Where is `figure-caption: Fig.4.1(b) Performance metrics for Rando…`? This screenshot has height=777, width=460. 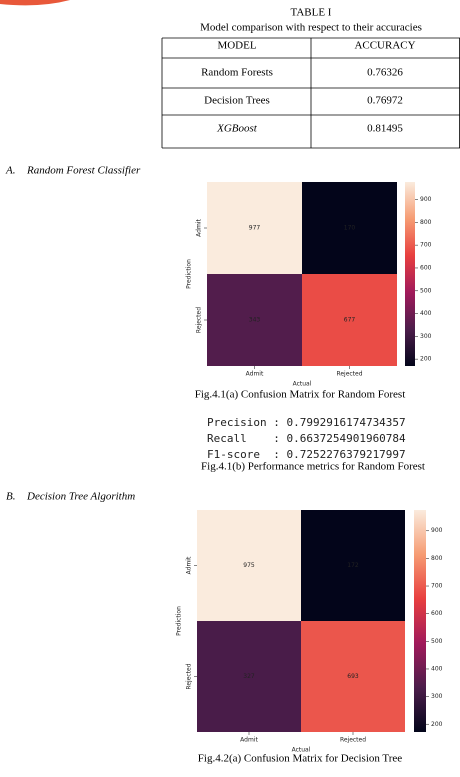
figure-caption: Fig.4.1(b) Performance metrics for Rando… is located at coordinates (313, 467).